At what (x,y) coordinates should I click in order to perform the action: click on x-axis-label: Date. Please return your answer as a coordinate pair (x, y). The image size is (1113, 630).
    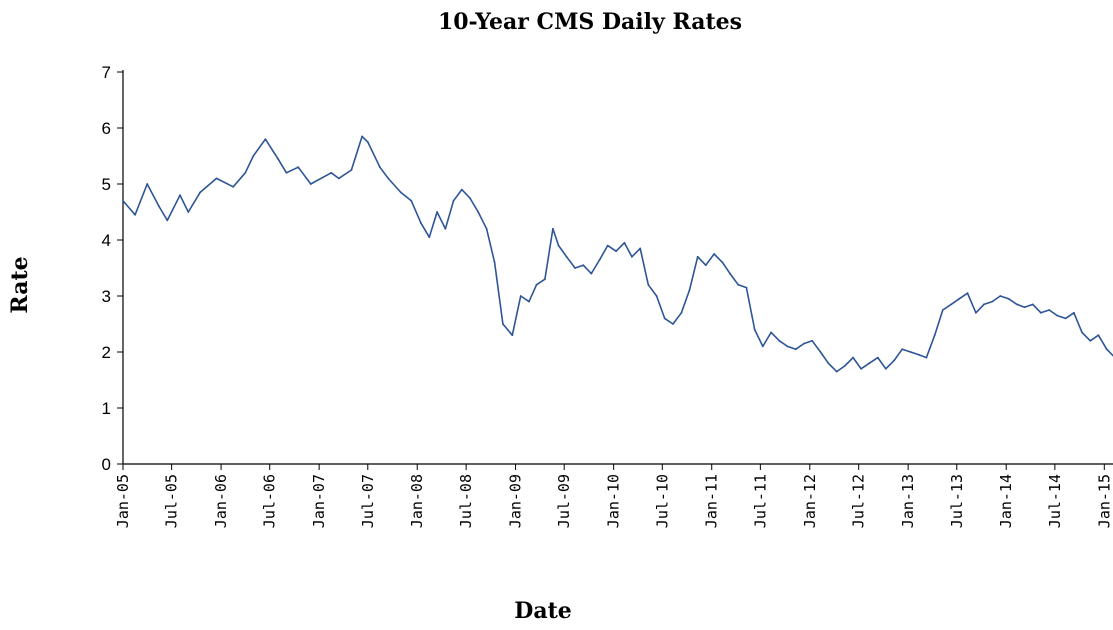
    Looking at the image, I should click on (543, 611).